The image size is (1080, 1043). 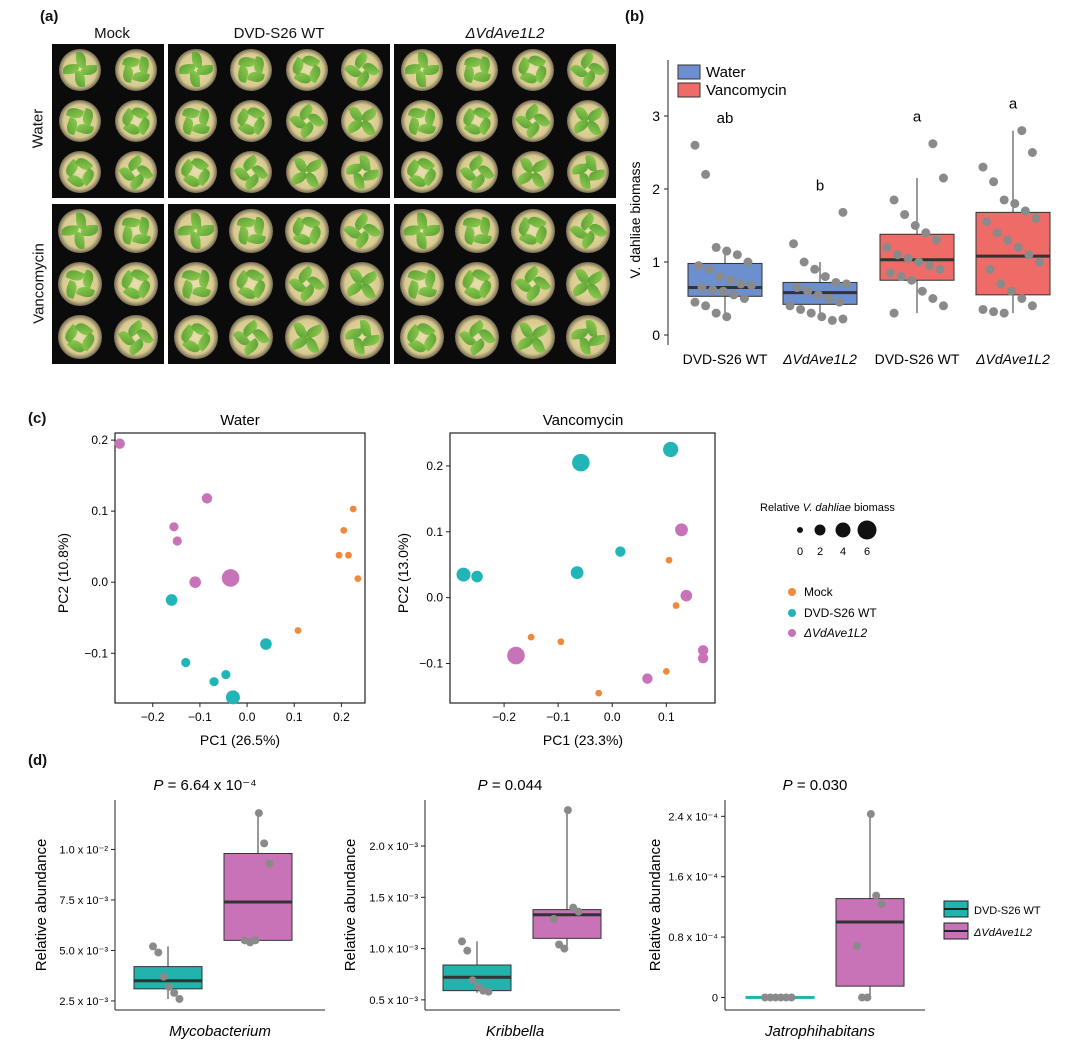 What do you see at coordinates (612, 717) in the screenshot?
I see `pca-vanco-xtick-label: 0.0` at bounding box center [612, 717].